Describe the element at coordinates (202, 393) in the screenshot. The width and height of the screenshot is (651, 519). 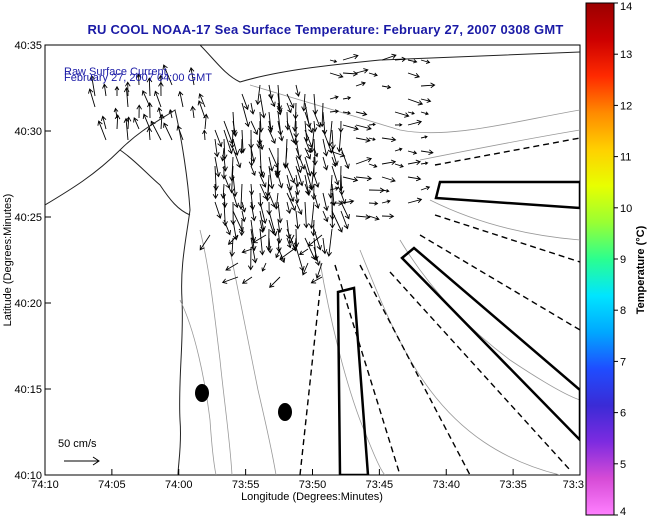
I see `radar-station-marker` at that location.